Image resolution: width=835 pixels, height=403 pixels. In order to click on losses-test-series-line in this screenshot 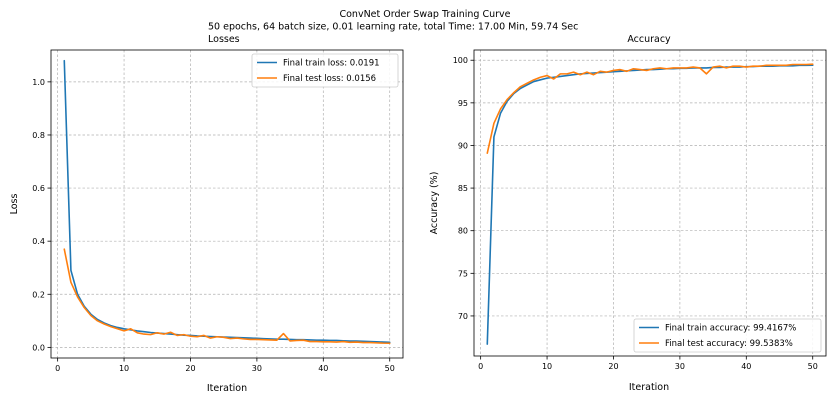, I will do `click(227, 296)`.